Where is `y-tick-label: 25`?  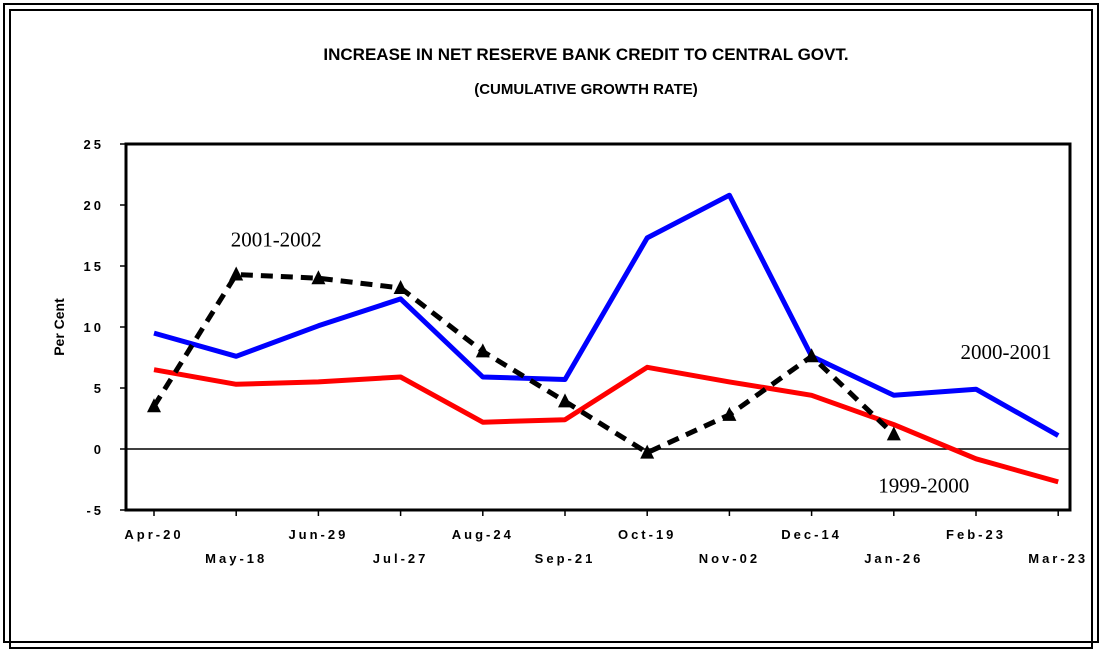 y-tick-label: 25 is located at coordinates (94, 144).